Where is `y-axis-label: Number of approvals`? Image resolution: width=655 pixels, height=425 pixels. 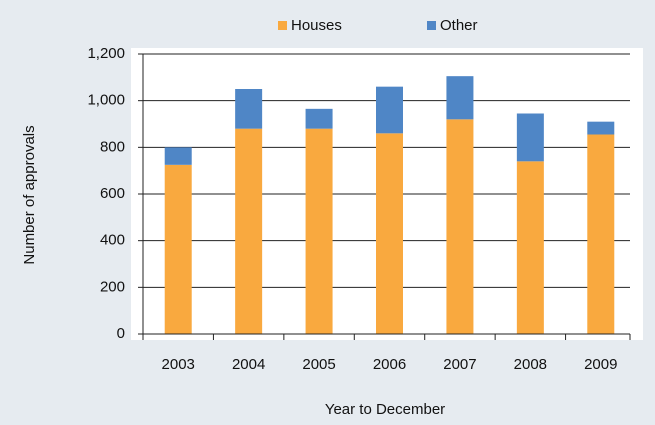 y-axis-label: Number of approvals is located at coordinates (29, 194).